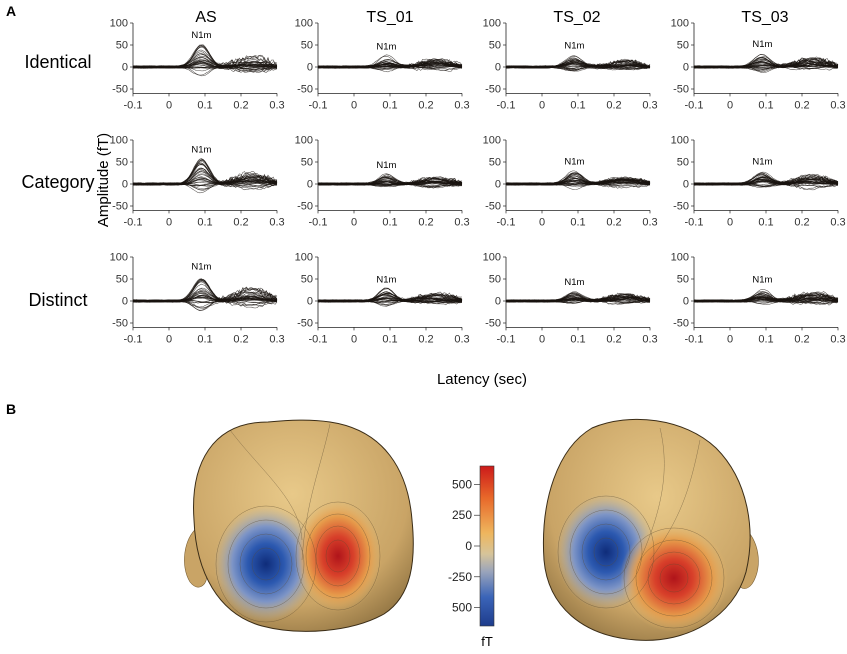 This screenshot has height=654, width=847. What do you see at coordinates (462, 515) in the screenshot?
I see `colorbar-tick-label: 250` at bounding box center [462, 515].